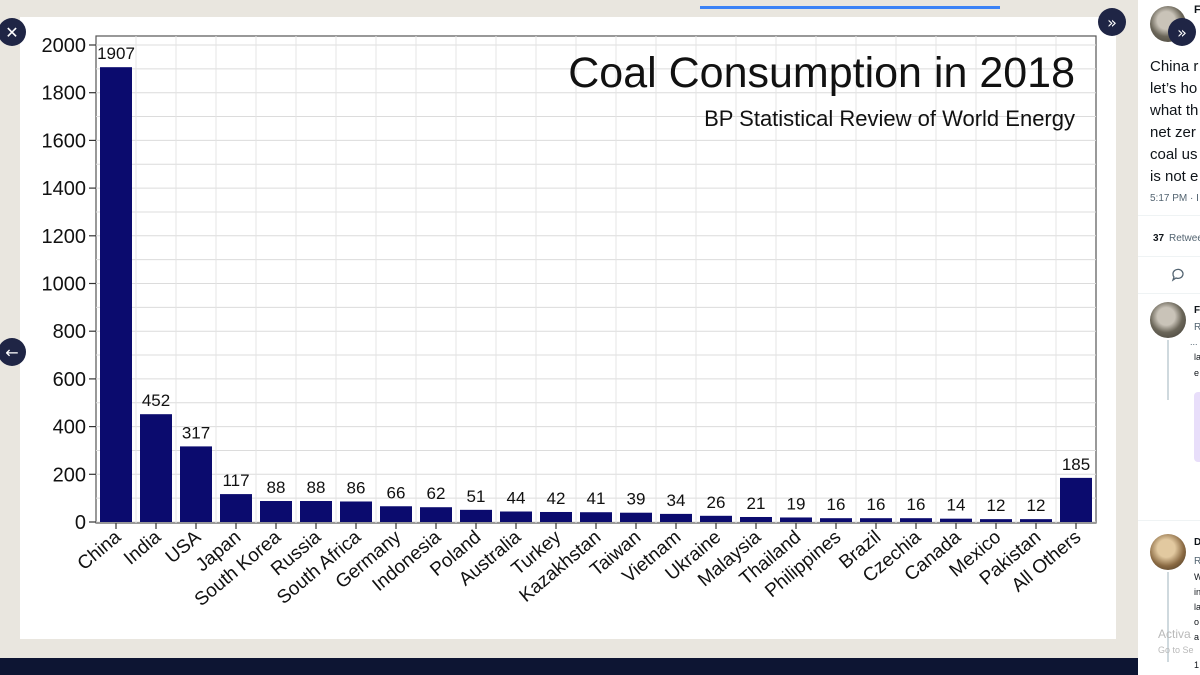 The width and height of the screenshot is (1200, 675). Describe the element at coordinates (1173, 132) in the screenshot. I see `tweet-line: net zer` at that location.